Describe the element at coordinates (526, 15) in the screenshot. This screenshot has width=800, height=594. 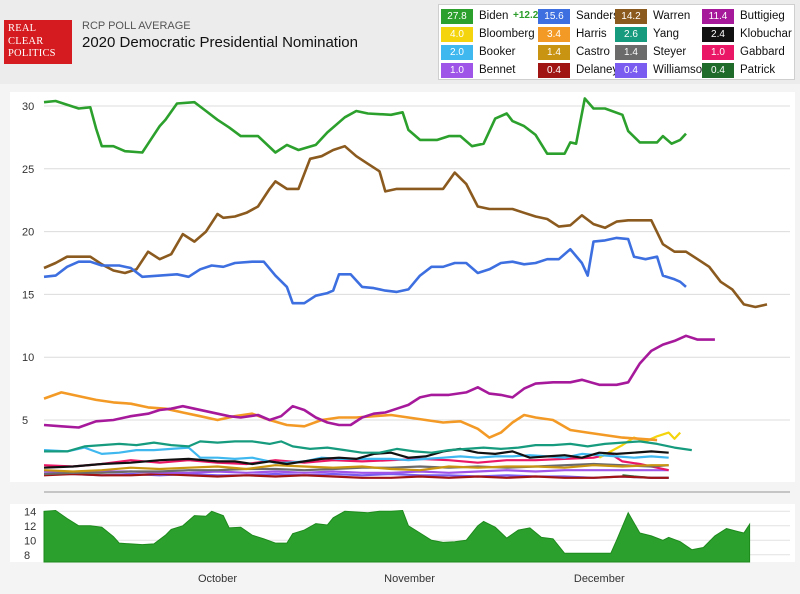
I see `legend-spread-value: +12.2` at that location.